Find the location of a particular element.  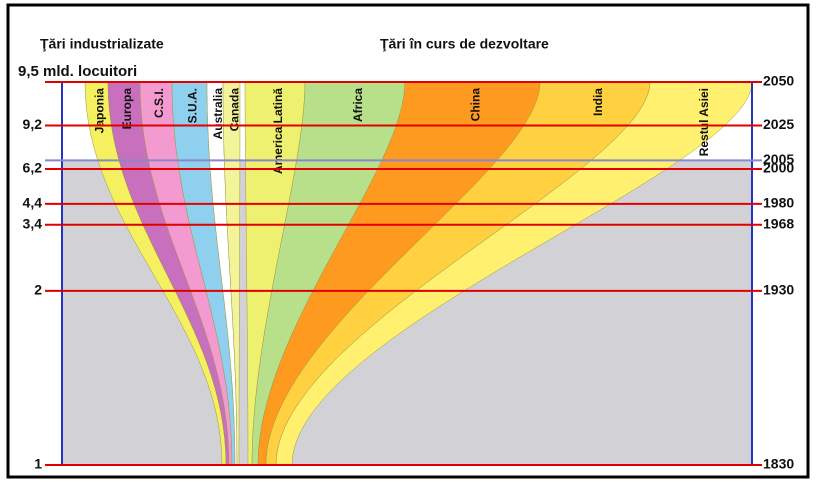

region-label: Japonia is located at coordinates (100, 111).